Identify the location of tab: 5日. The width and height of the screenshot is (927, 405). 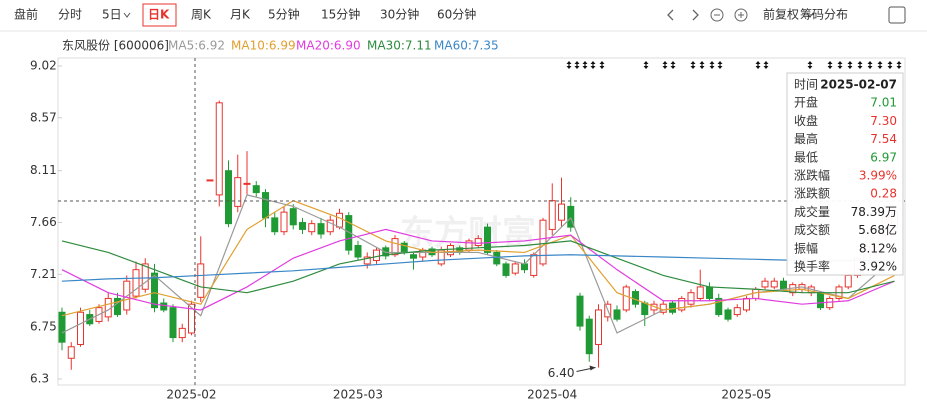
(112, 15).